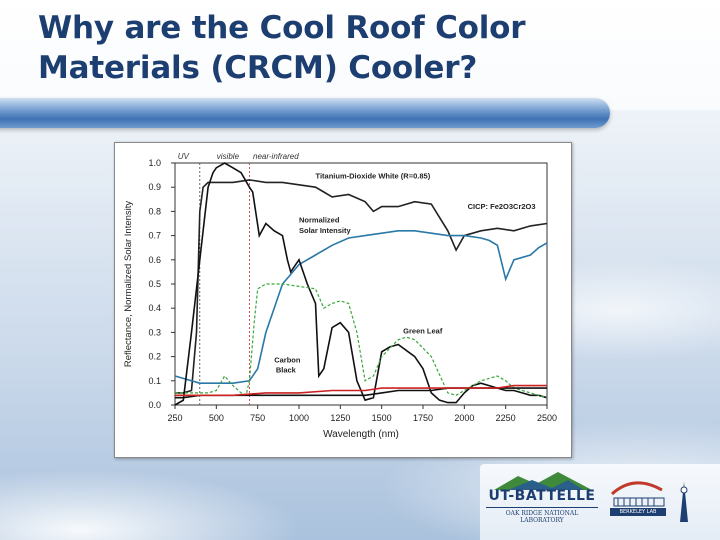 The width and height of the screenshot is (720, 540). What do you see at coordinates (423, 331) in the screenshot?
I see `series-annotation: Green Leaf` at bounding box center [423, 331].